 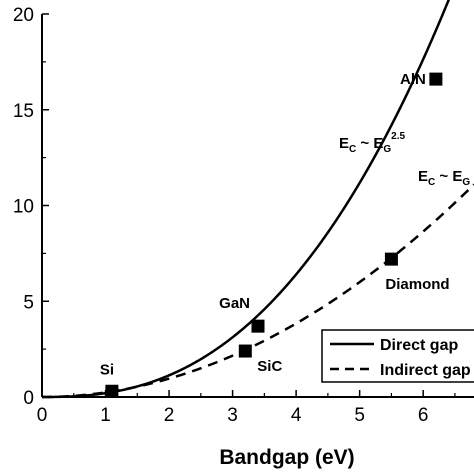 What do you see at coordinates (436, 79) in the screenshot?
I see `point-aln` at bounding box center [436, 79].